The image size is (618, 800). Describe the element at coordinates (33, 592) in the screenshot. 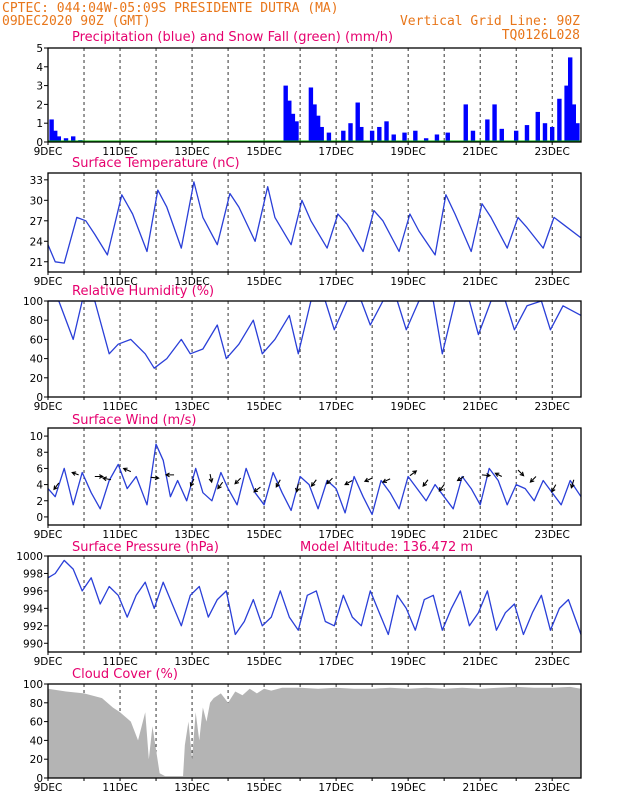

I see `pressure-ytick-label: 996` at that location.